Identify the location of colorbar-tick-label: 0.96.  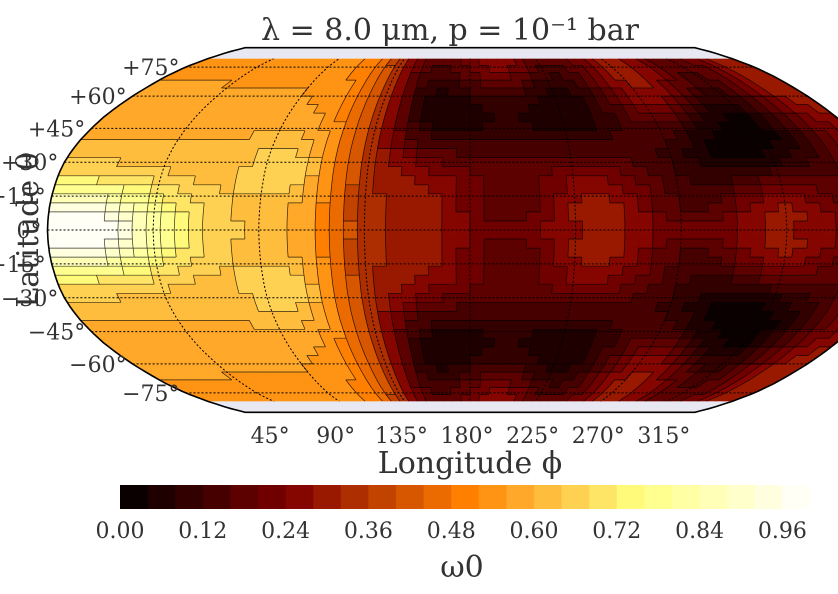
(782, 531).